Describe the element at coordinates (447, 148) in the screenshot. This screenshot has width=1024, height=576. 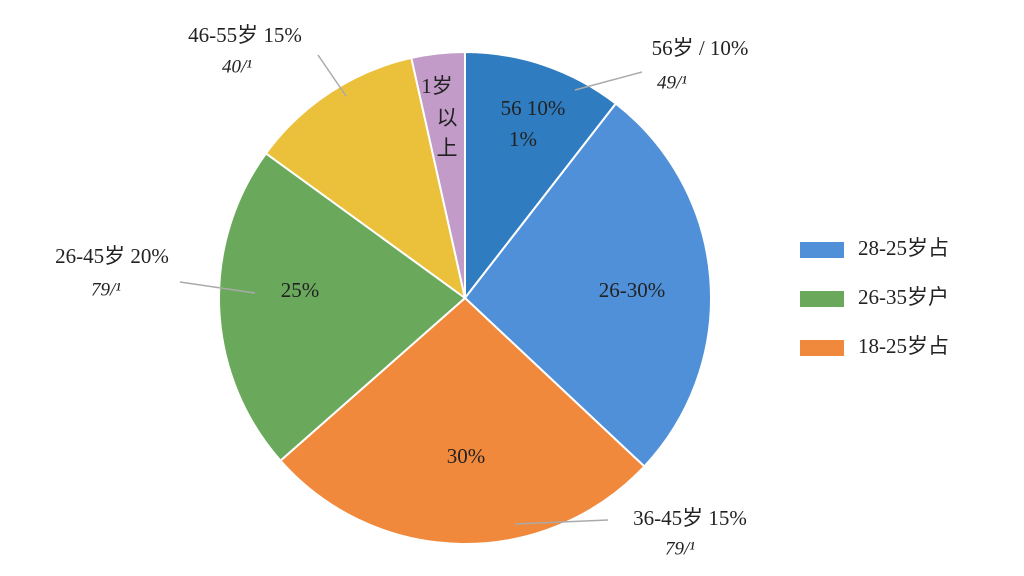
I see `slice-label: 上` at that location.